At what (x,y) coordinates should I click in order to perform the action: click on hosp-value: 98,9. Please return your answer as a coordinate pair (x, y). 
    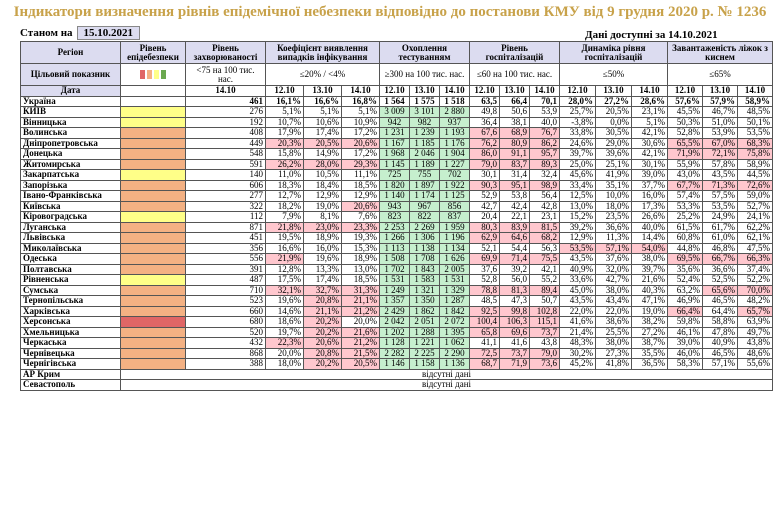
    Looking at the image, I should click on (544, 185).